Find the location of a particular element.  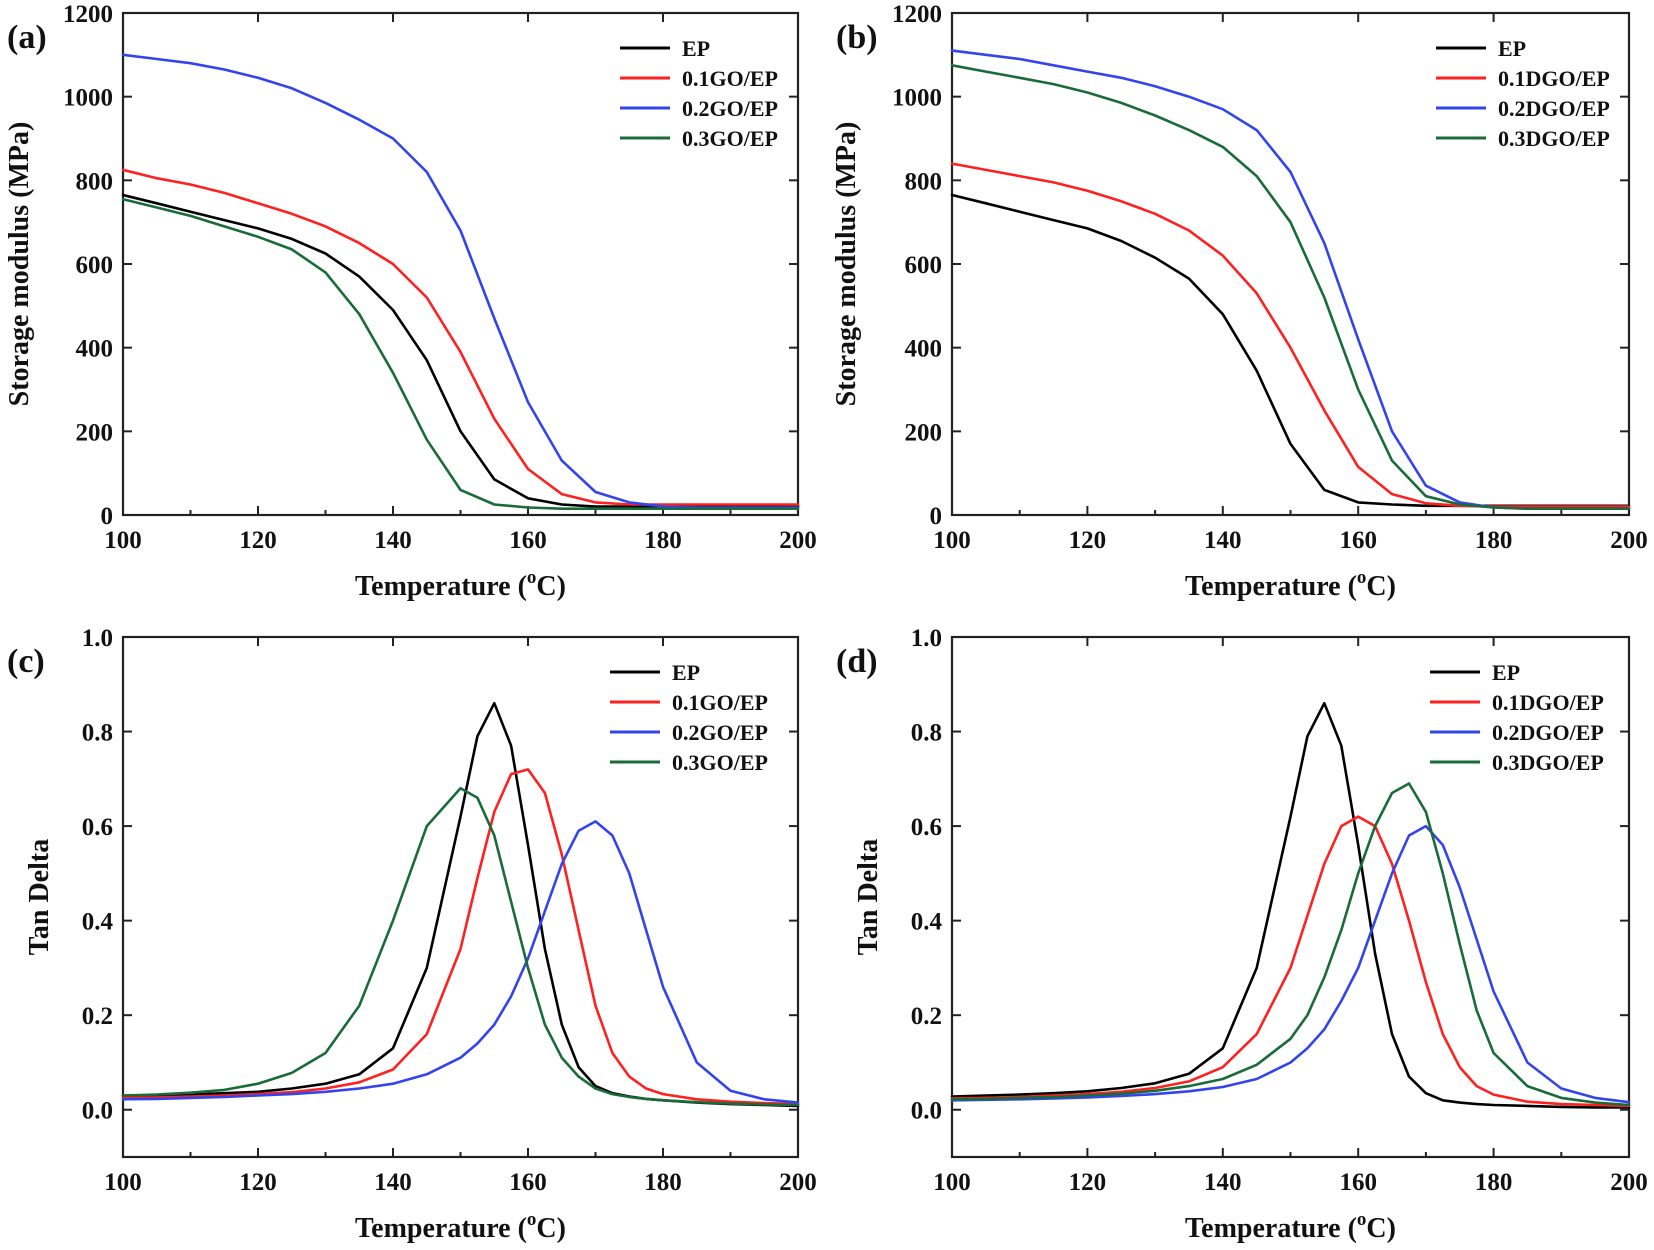

panel-label: (d) is located at coordinates (857, 661).